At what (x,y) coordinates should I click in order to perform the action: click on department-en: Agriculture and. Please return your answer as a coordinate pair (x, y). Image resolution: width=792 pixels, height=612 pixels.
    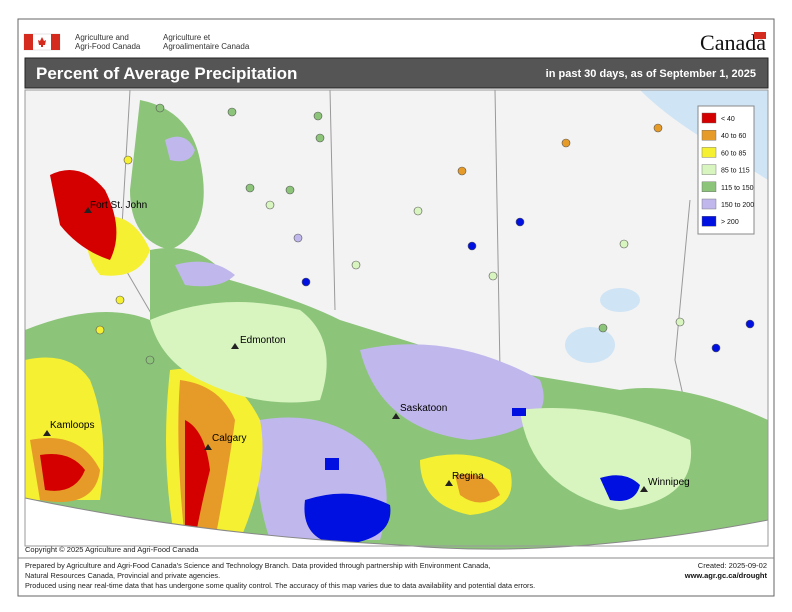
    Looking at the image, I should click on (102, 37).